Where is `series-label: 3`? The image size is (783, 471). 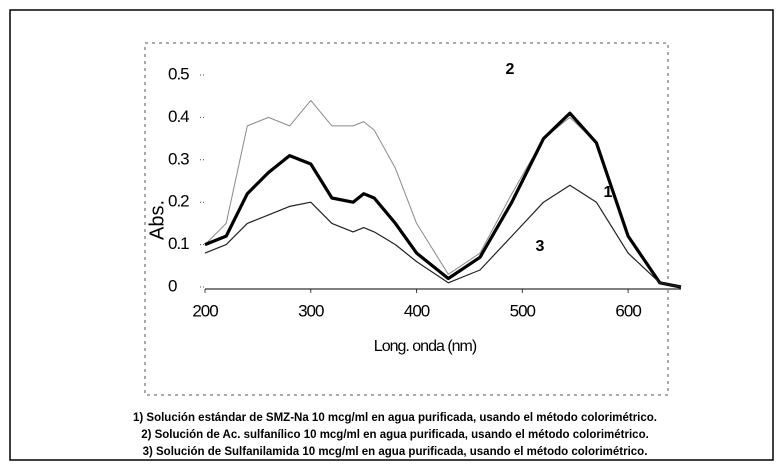
series-label: 3 is located at coordinates (540, 246).